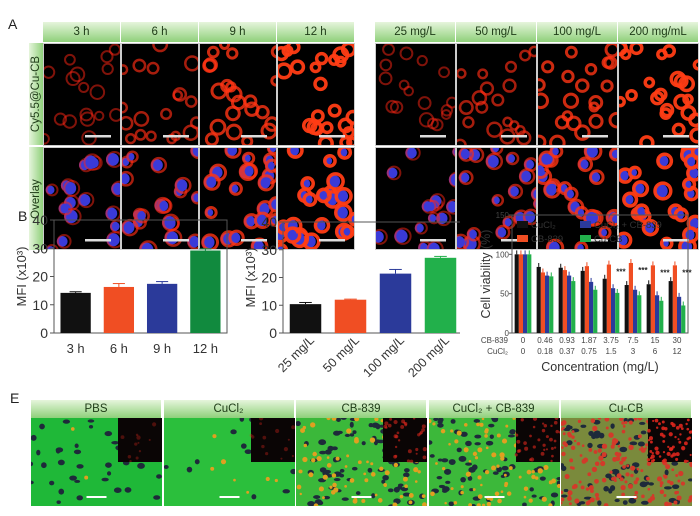  What do you see at coordinates (82, 94) in the screenshot?
I see `cy55-image` at bounding box center [82, 94].